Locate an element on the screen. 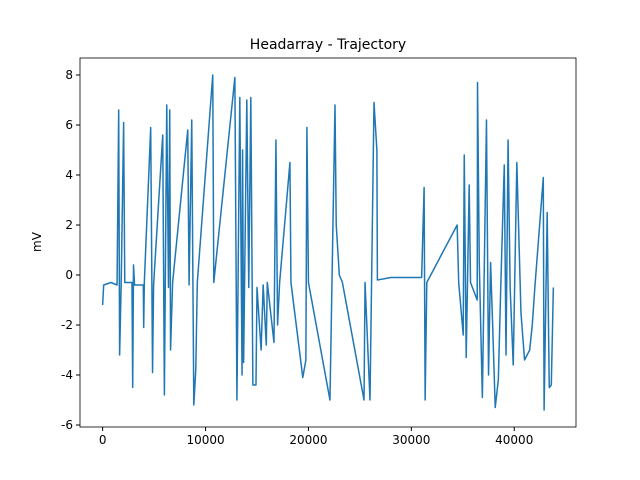 The width and height of the screenshot is (640, 480). chart-title: Headarray - Trajectory is located at coordinates (328, 45).